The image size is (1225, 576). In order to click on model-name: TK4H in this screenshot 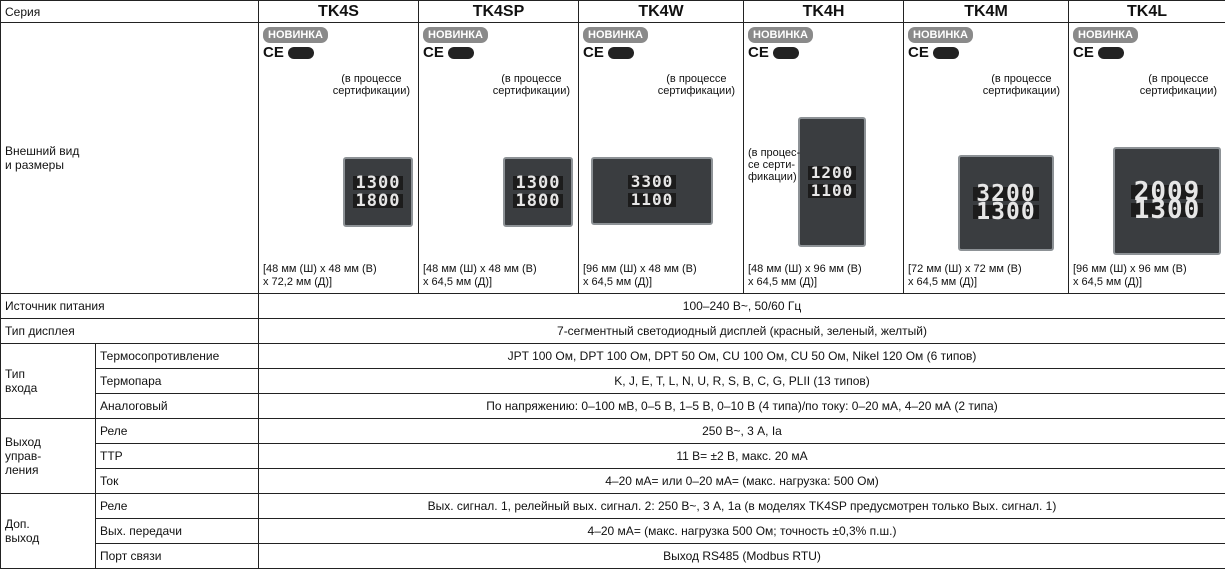, I will do `click(823, 11)`.